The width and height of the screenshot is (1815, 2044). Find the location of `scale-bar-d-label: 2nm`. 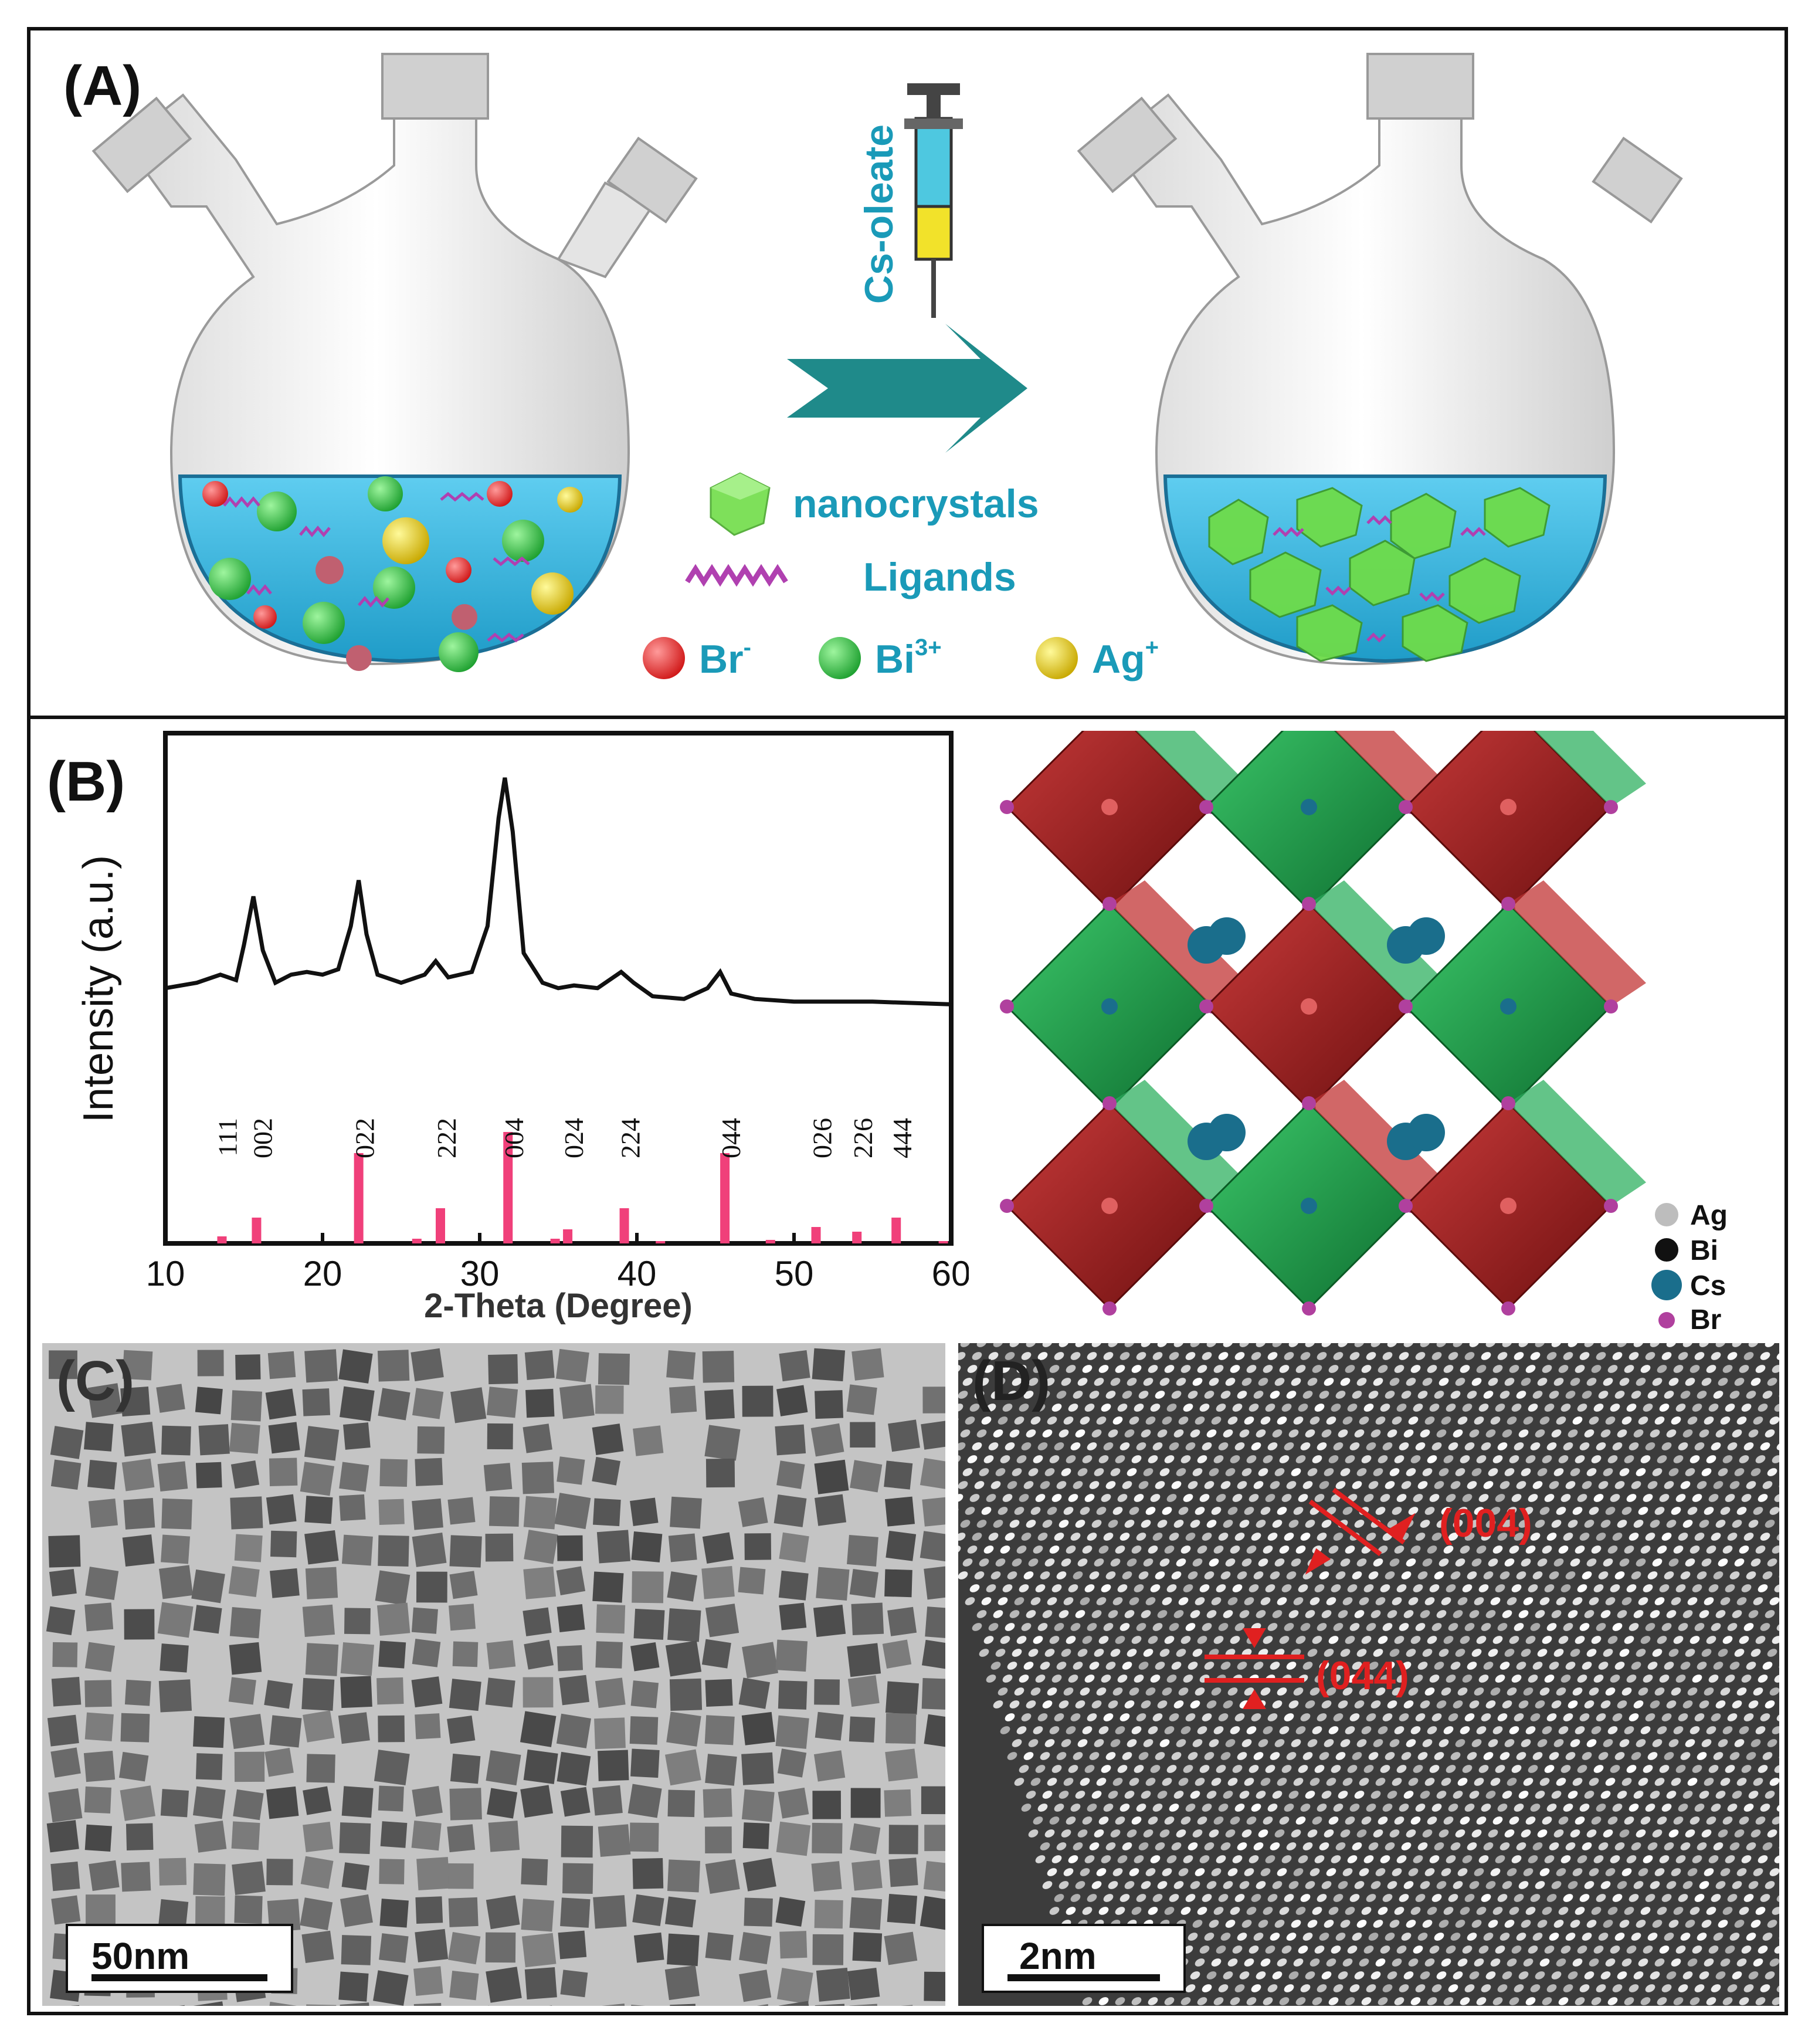

scale-bar-d-label: 2nm is located at coordinates (1058, 1956).